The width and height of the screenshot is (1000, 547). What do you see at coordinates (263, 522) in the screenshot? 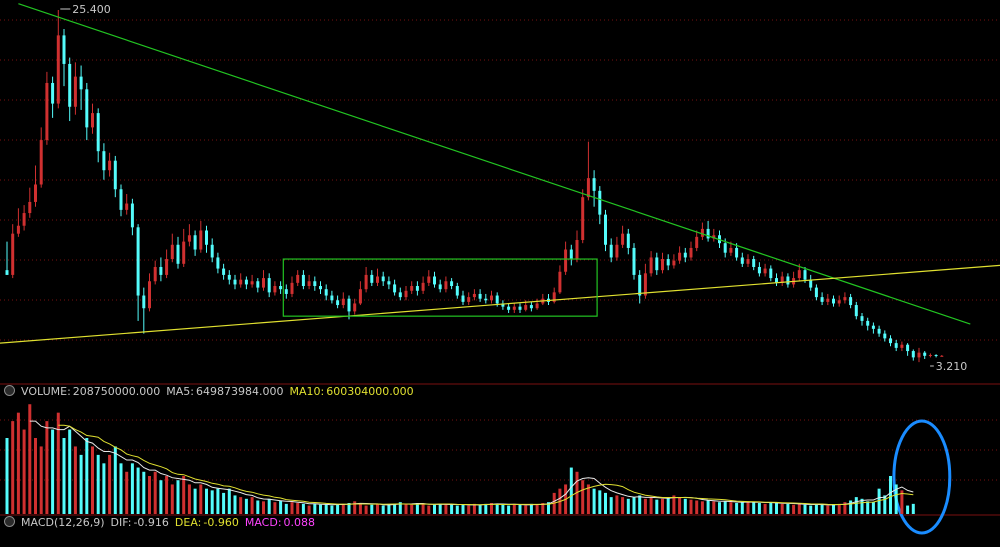
I see `macd-label: MACD:` at bounding box center [263, 522].